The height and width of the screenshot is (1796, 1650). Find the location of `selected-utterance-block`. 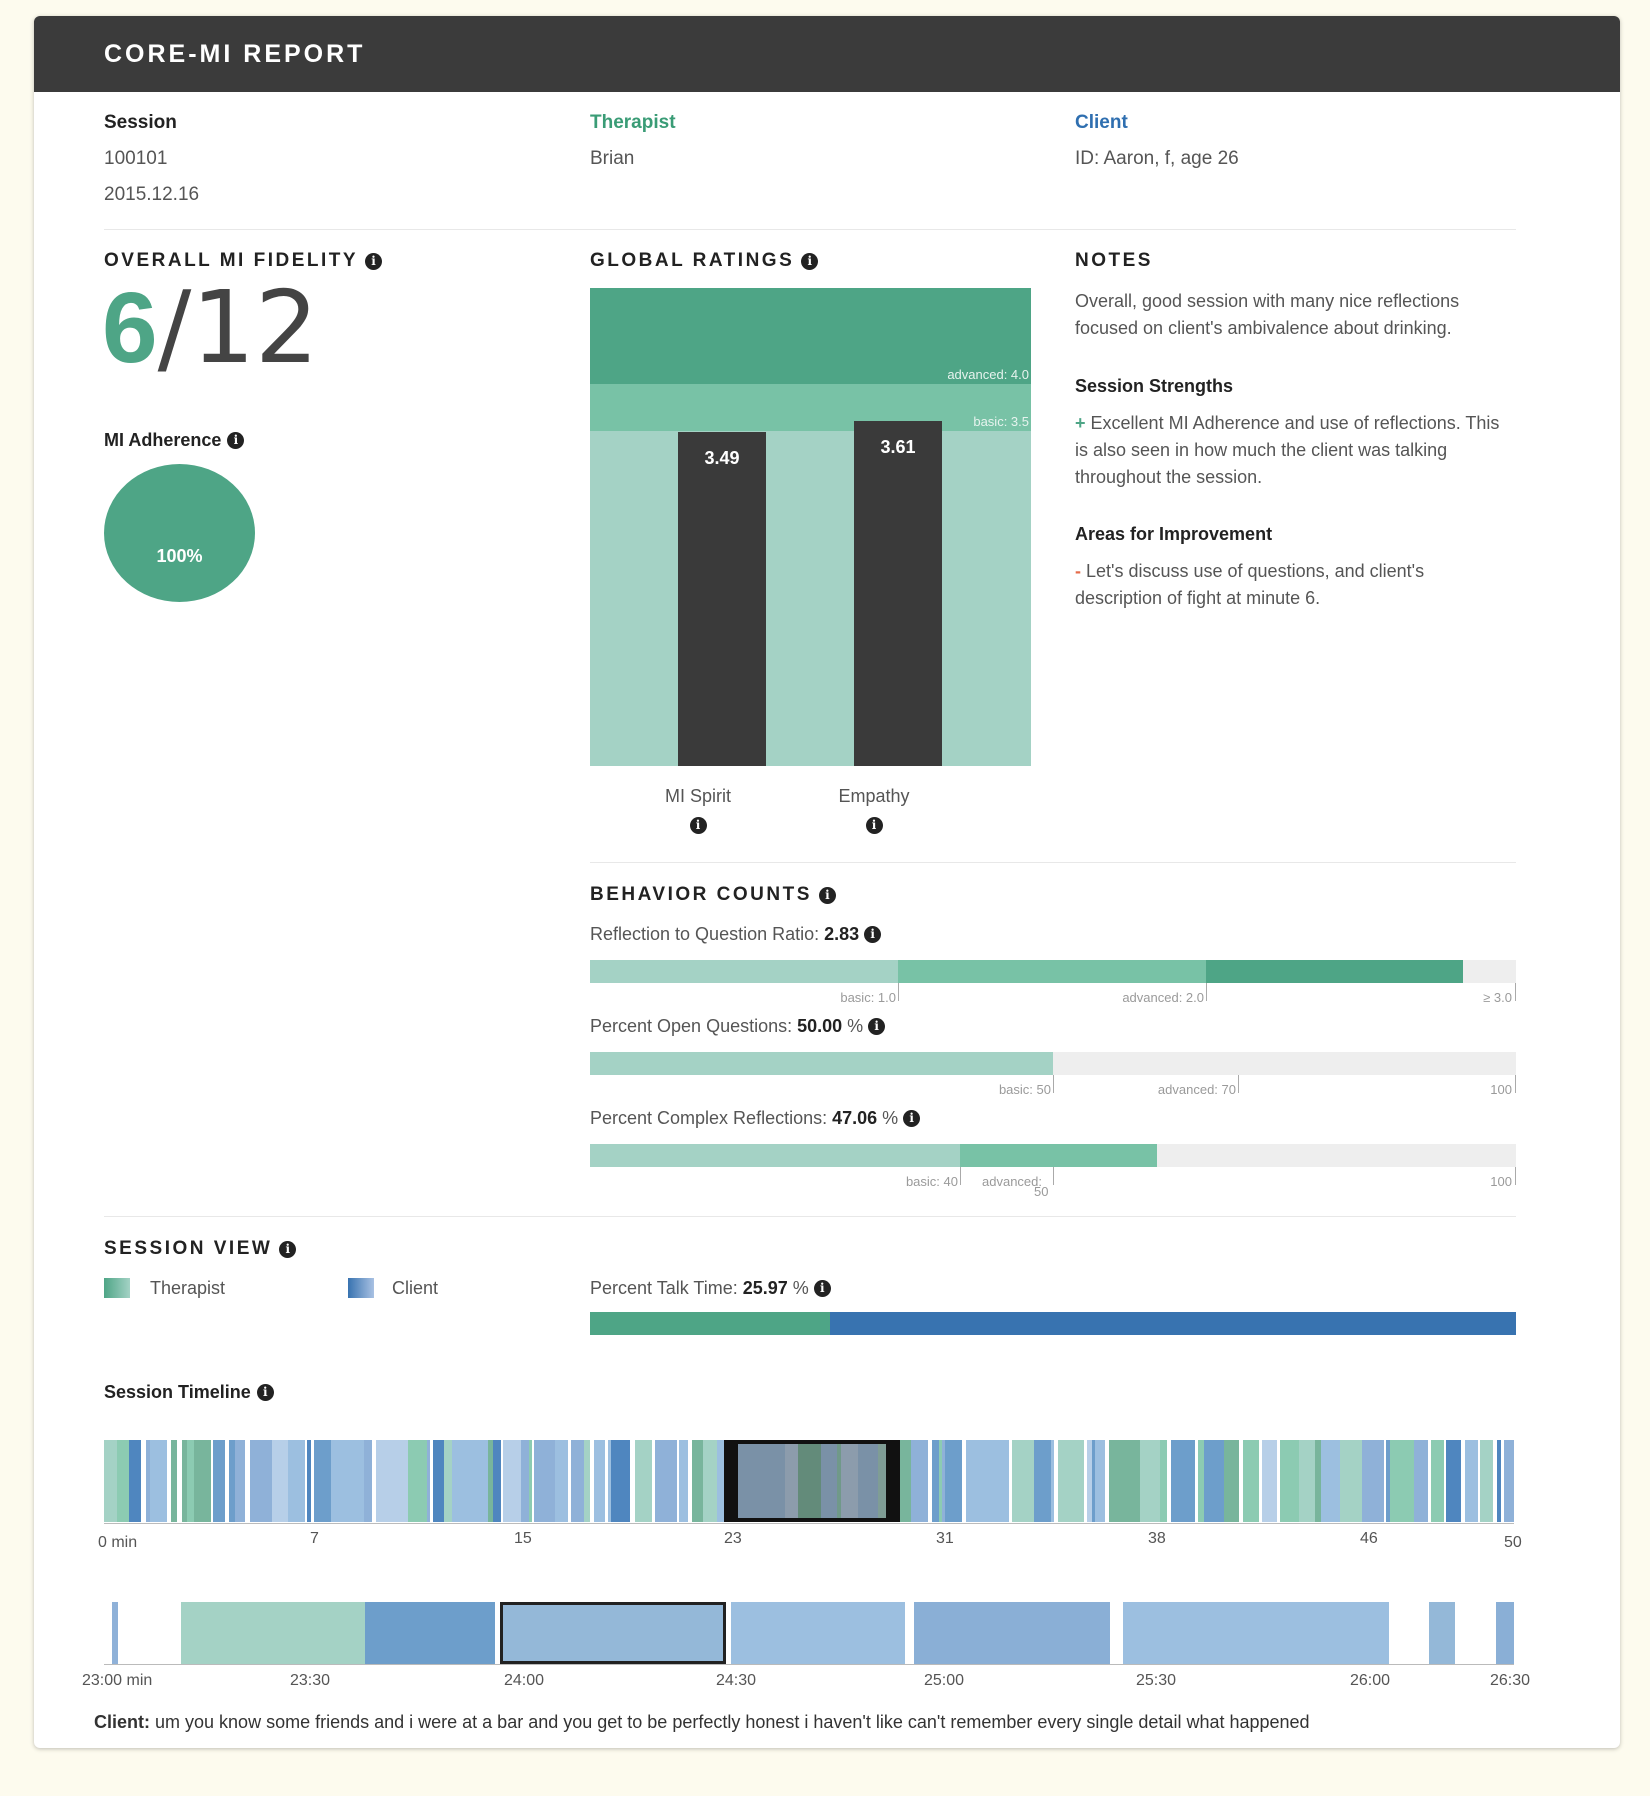

selected-utterance-block is located at coordinates (613, 1633).